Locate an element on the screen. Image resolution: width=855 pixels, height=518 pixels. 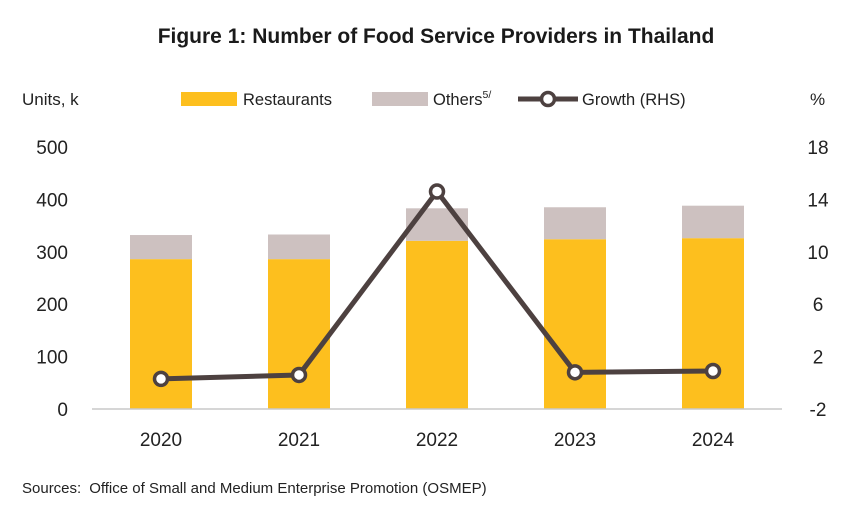
right-tick-label: 18 is located at coordinates (817, 148).